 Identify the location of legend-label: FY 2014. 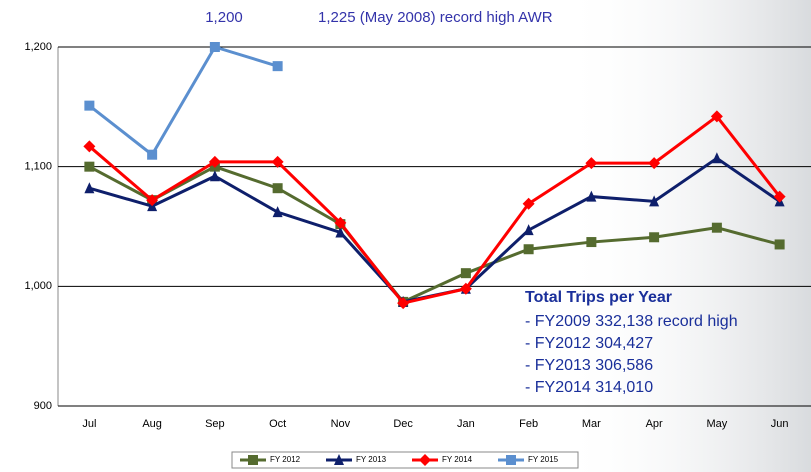
(457, 459).